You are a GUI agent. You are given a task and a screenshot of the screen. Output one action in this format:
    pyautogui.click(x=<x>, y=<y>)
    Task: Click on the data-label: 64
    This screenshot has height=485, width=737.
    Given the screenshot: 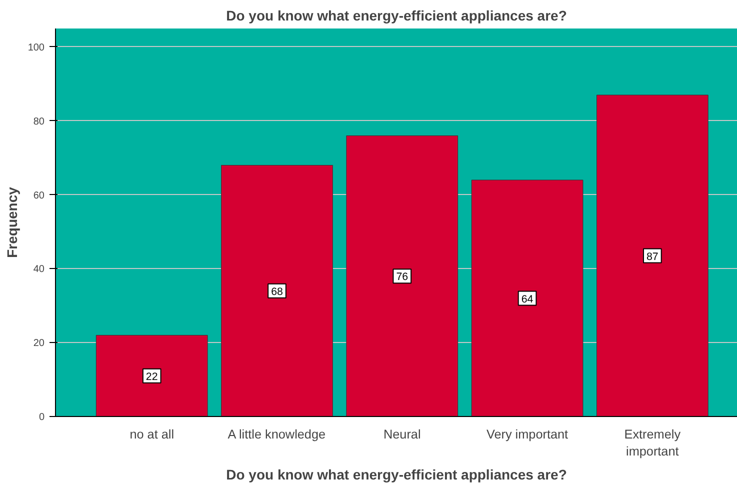 What is the action you would take?
    pyautogui.click(x=527, y=299)
    